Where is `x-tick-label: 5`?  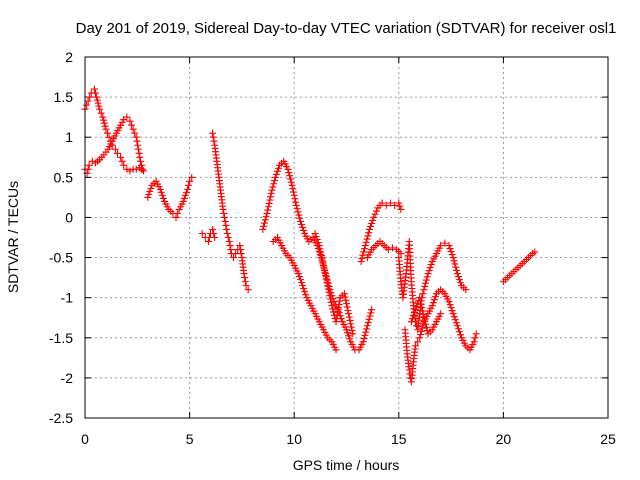 x-tick-label: 5 is located at coordinates (190, 439).